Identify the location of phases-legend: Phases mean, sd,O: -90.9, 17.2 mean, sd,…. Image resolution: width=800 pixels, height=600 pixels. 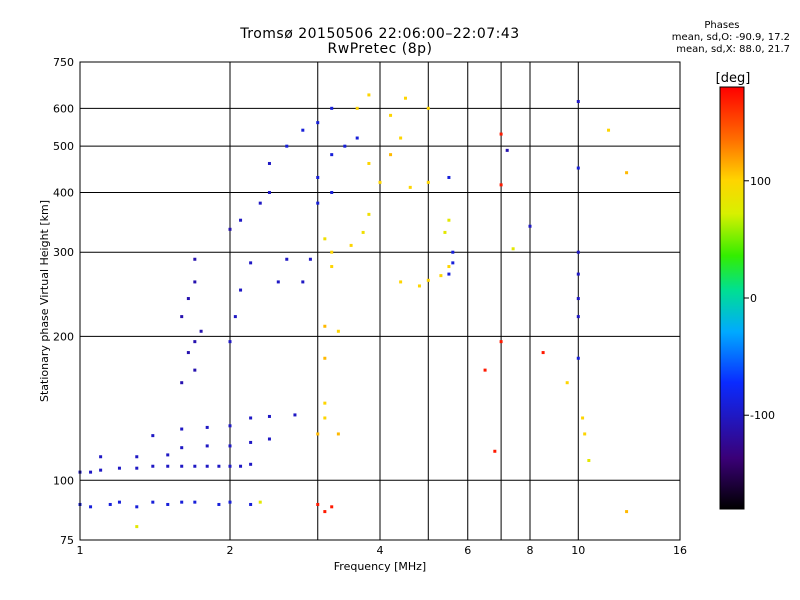
(731, 38).